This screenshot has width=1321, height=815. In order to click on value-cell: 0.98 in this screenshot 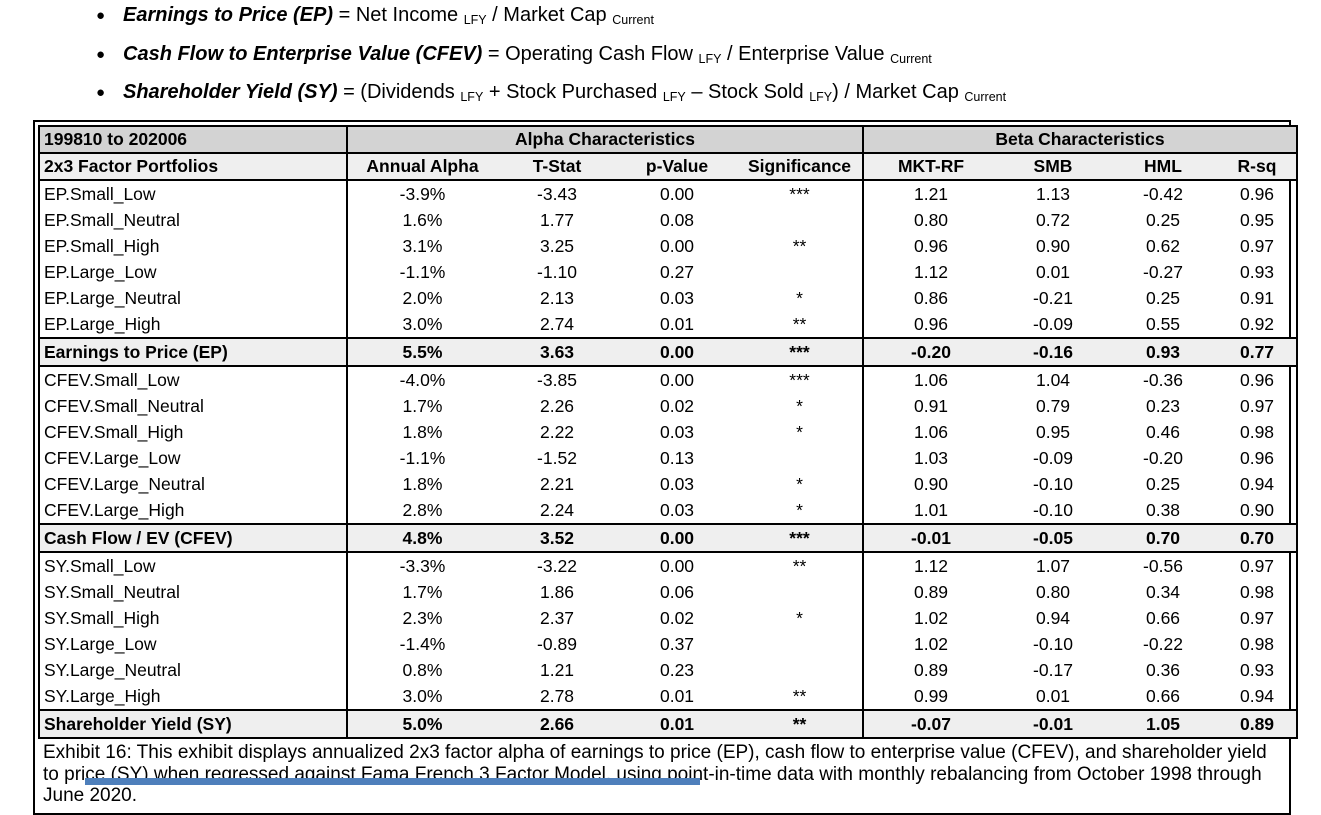, I will do `click(1257, 431)`.